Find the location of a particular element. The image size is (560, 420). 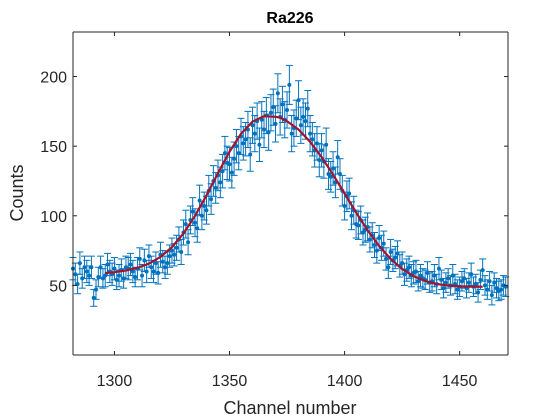

y-tick-label: 150 is located at coordinates (53, 147).